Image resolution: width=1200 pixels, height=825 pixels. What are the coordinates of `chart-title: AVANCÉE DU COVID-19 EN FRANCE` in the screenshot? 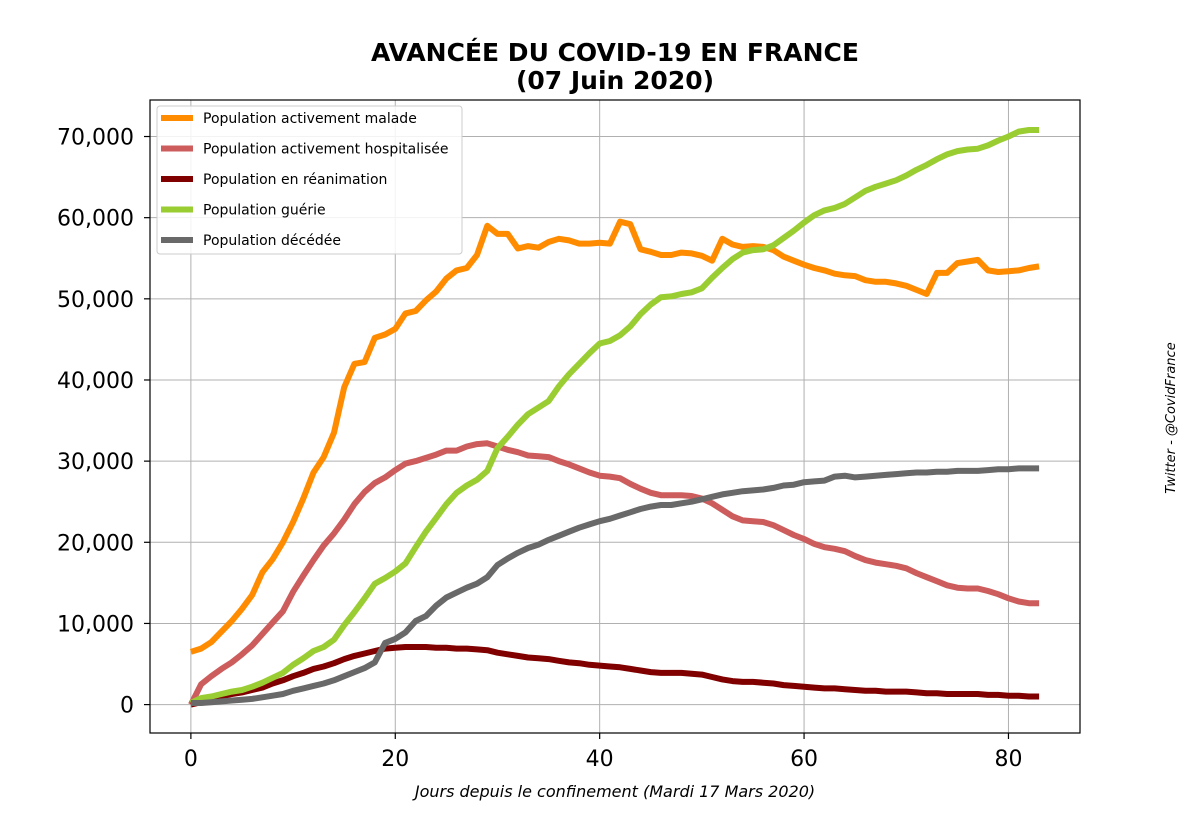 It's located at (615, 52).